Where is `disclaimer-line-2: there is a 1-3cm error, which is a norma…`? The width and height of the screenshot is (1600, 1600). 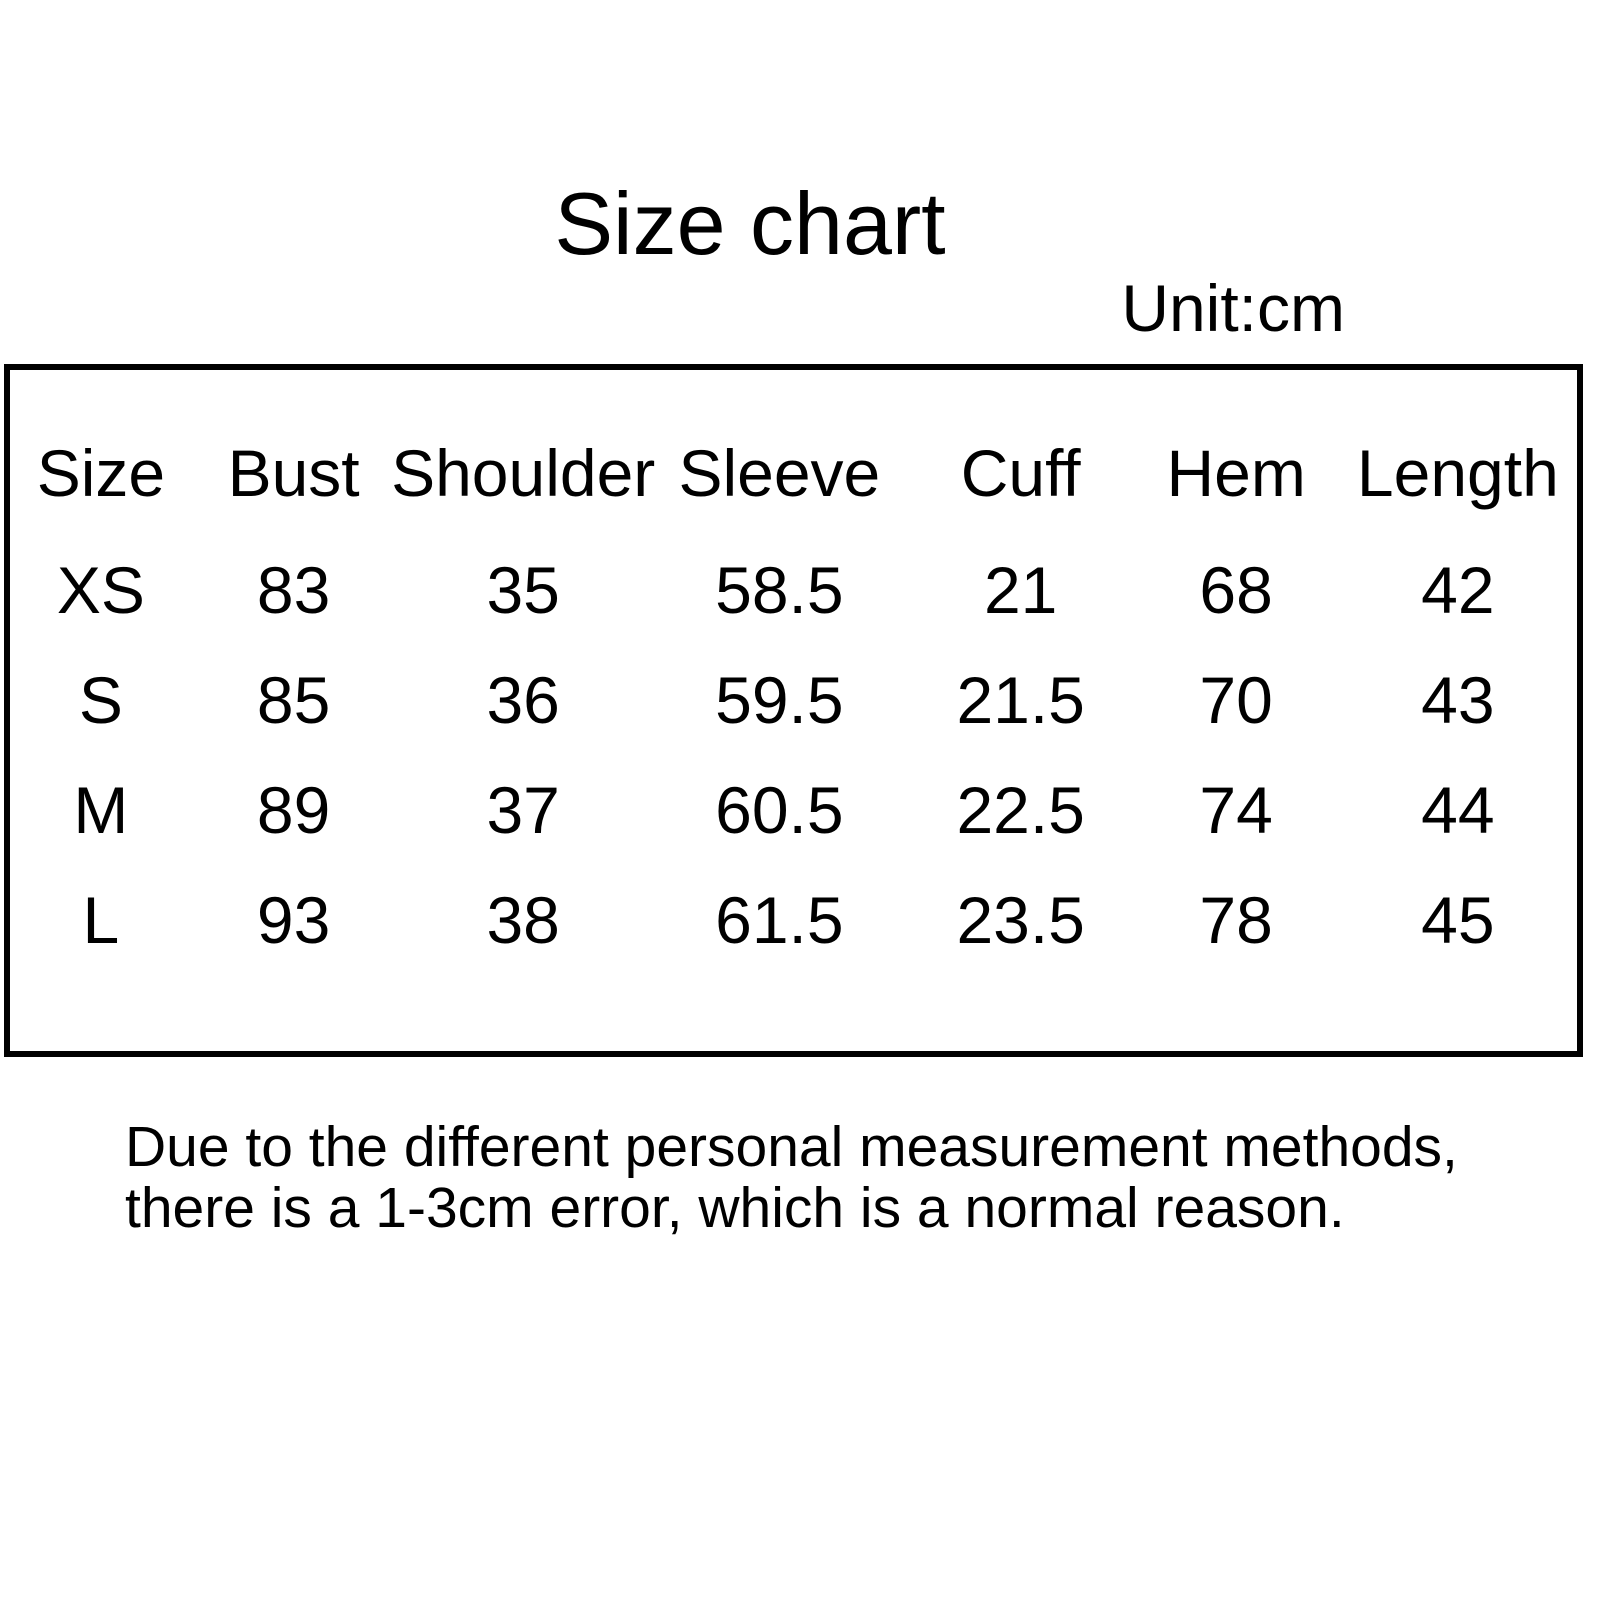
disclaimer-line-2: there is a 1-3cm error, which is a norma… is located at coordinates (735, 1208).